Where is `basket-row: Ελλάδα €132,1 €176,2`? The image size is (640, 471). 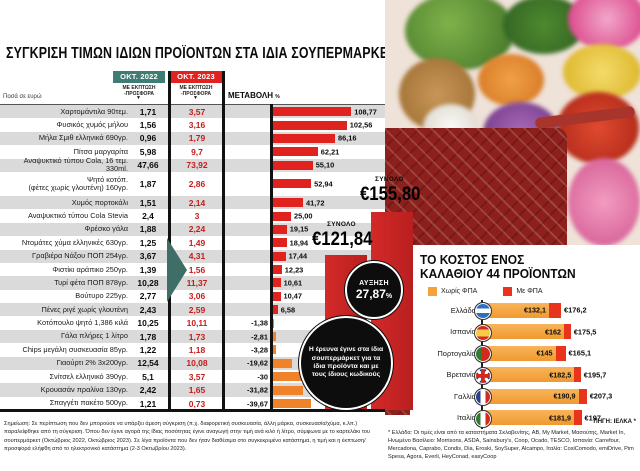 basket-row: Ελλάδα €132,1 €176,2 is located at coordinates (525, 310).